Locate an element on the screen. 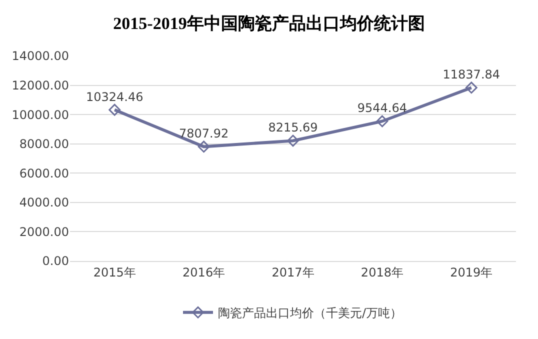 The height and width of the screenshot is (339, 538). data-label: 10324.46 is located at coordinates (115, 97).